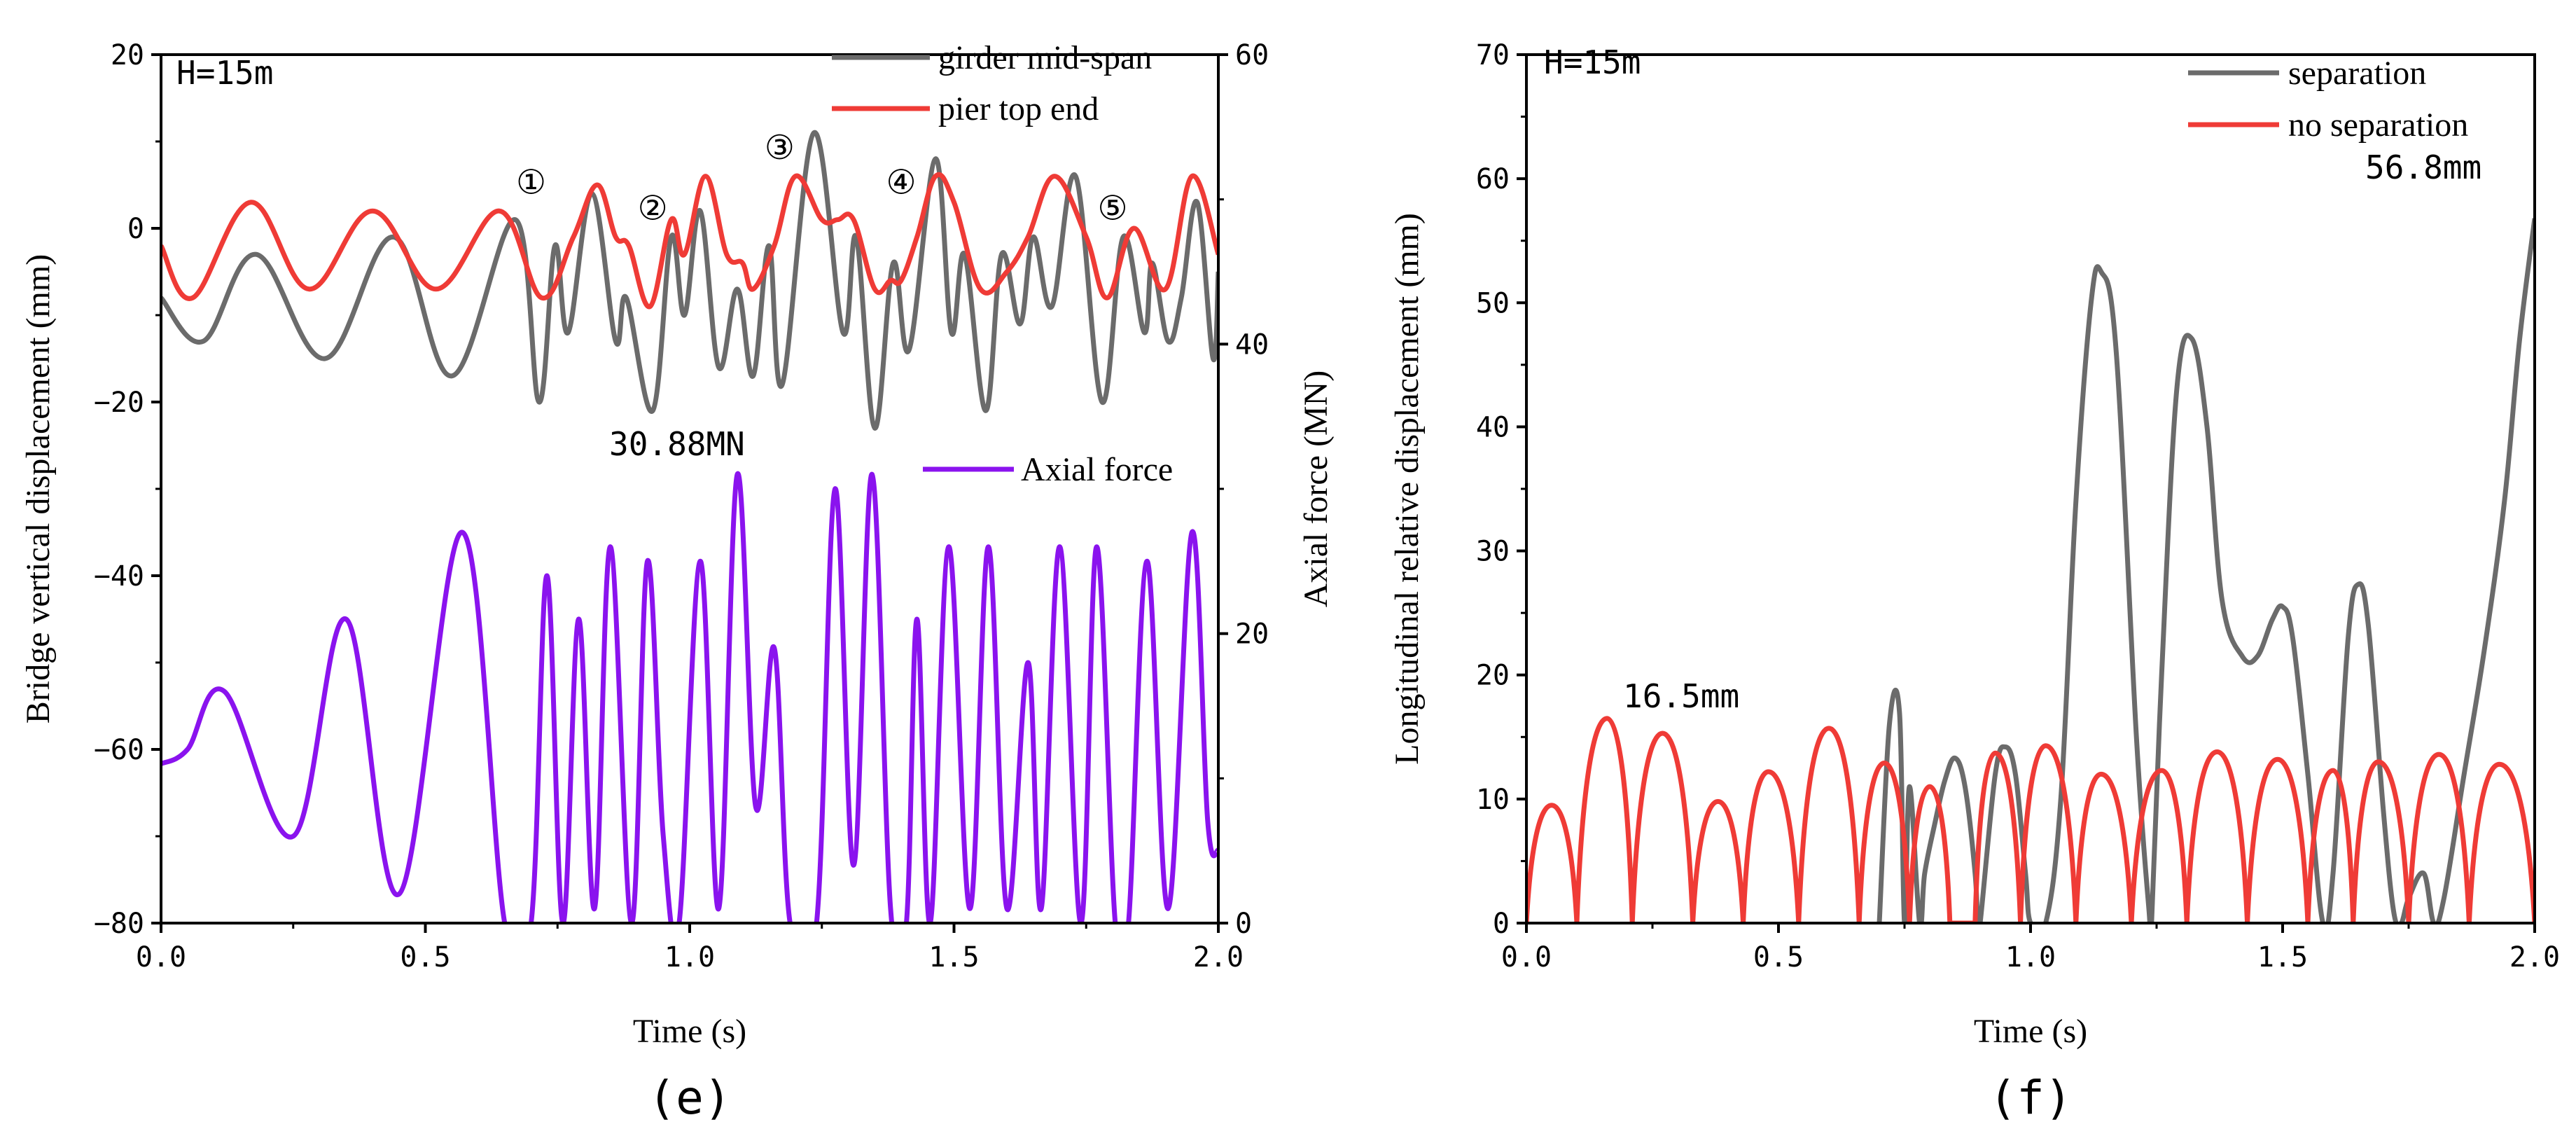 The height and width of the screenshot is (1129, 2576). What do you see at coordinates (2030, 957) in the screenshot?
I see `panel-f-x-tick-label: 1.0` at bounding box center [2030, 957].